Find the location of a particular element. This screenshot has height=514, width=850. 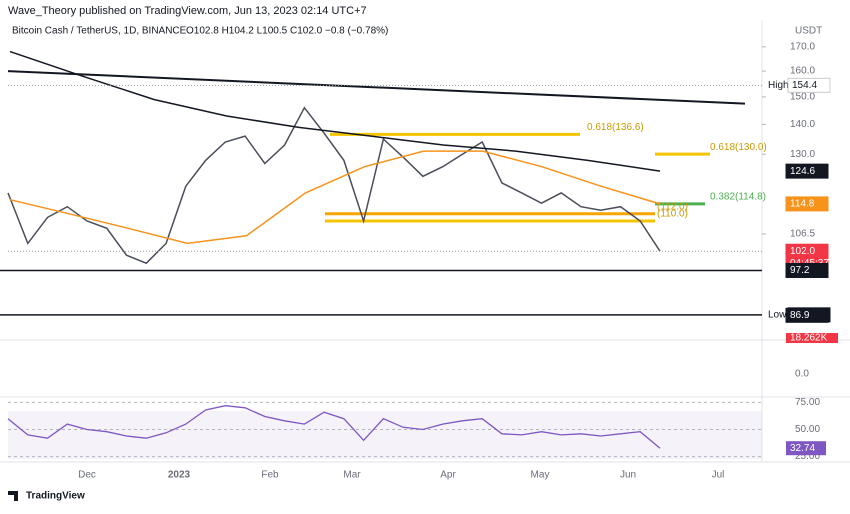

y-tick-label: 160.0 is located at coordinates (802, 71).